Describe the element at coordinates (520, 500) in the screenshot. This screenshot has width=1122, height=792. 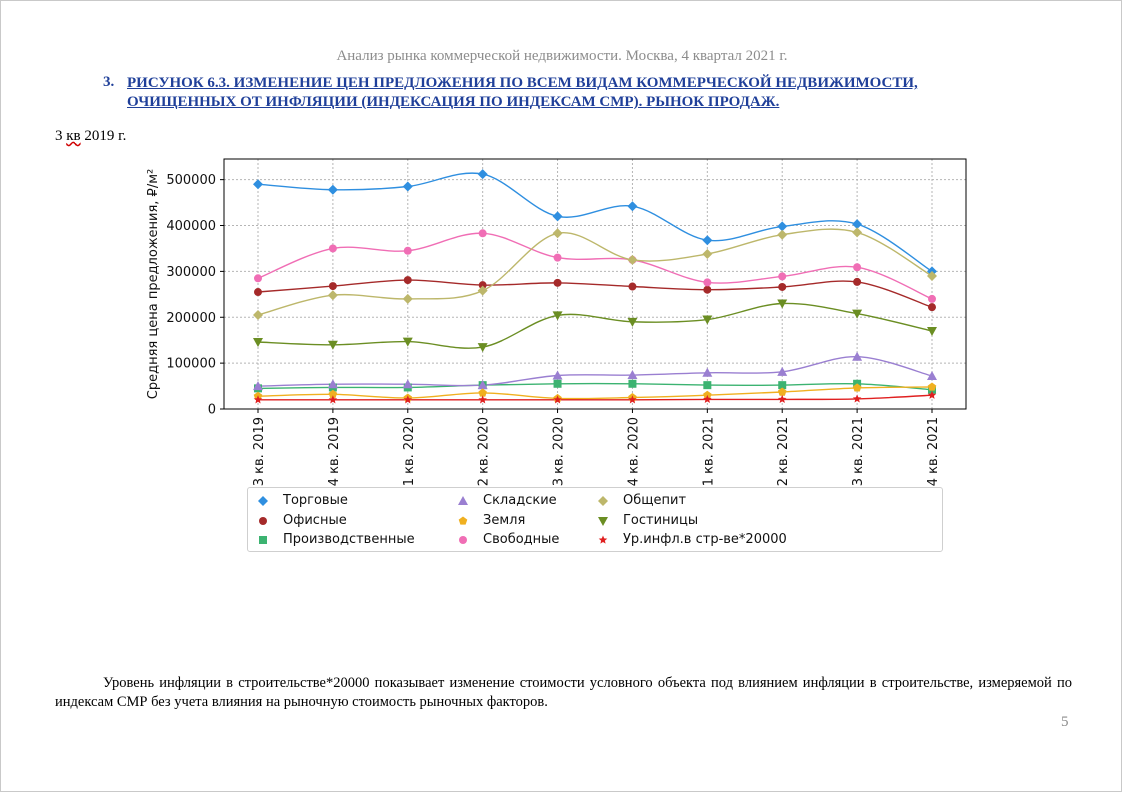
I see `legend-label: Складские` at that location.